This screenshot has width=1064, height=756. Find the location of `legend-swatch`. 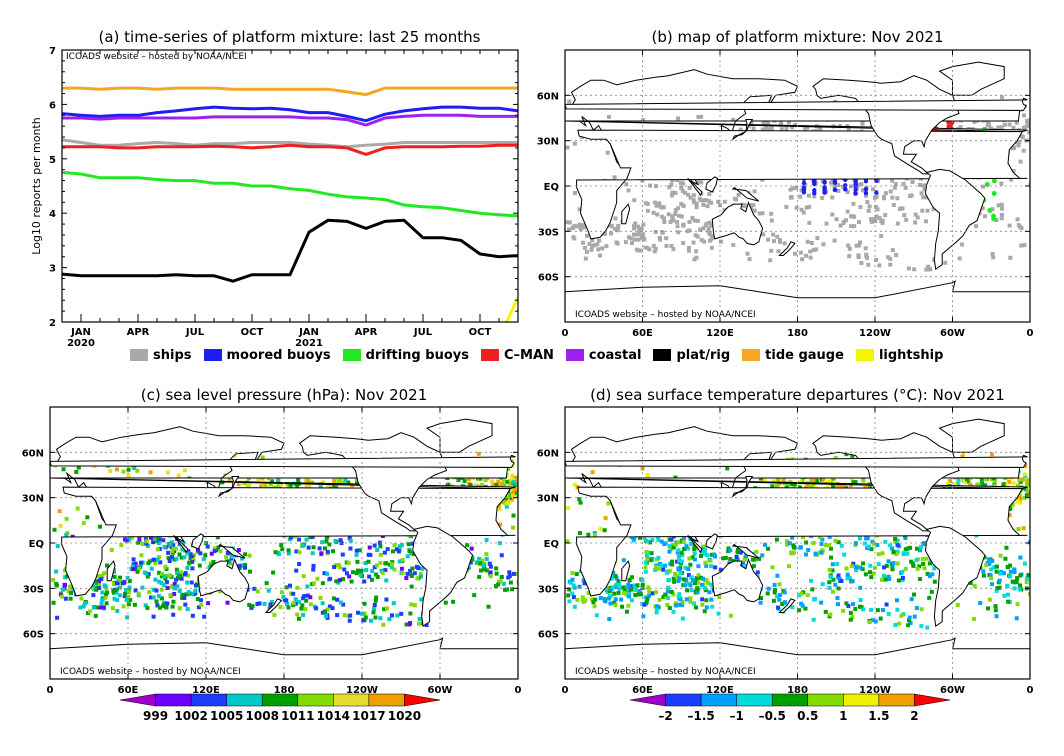

legend-swatch is located at coordinates (139, 355).